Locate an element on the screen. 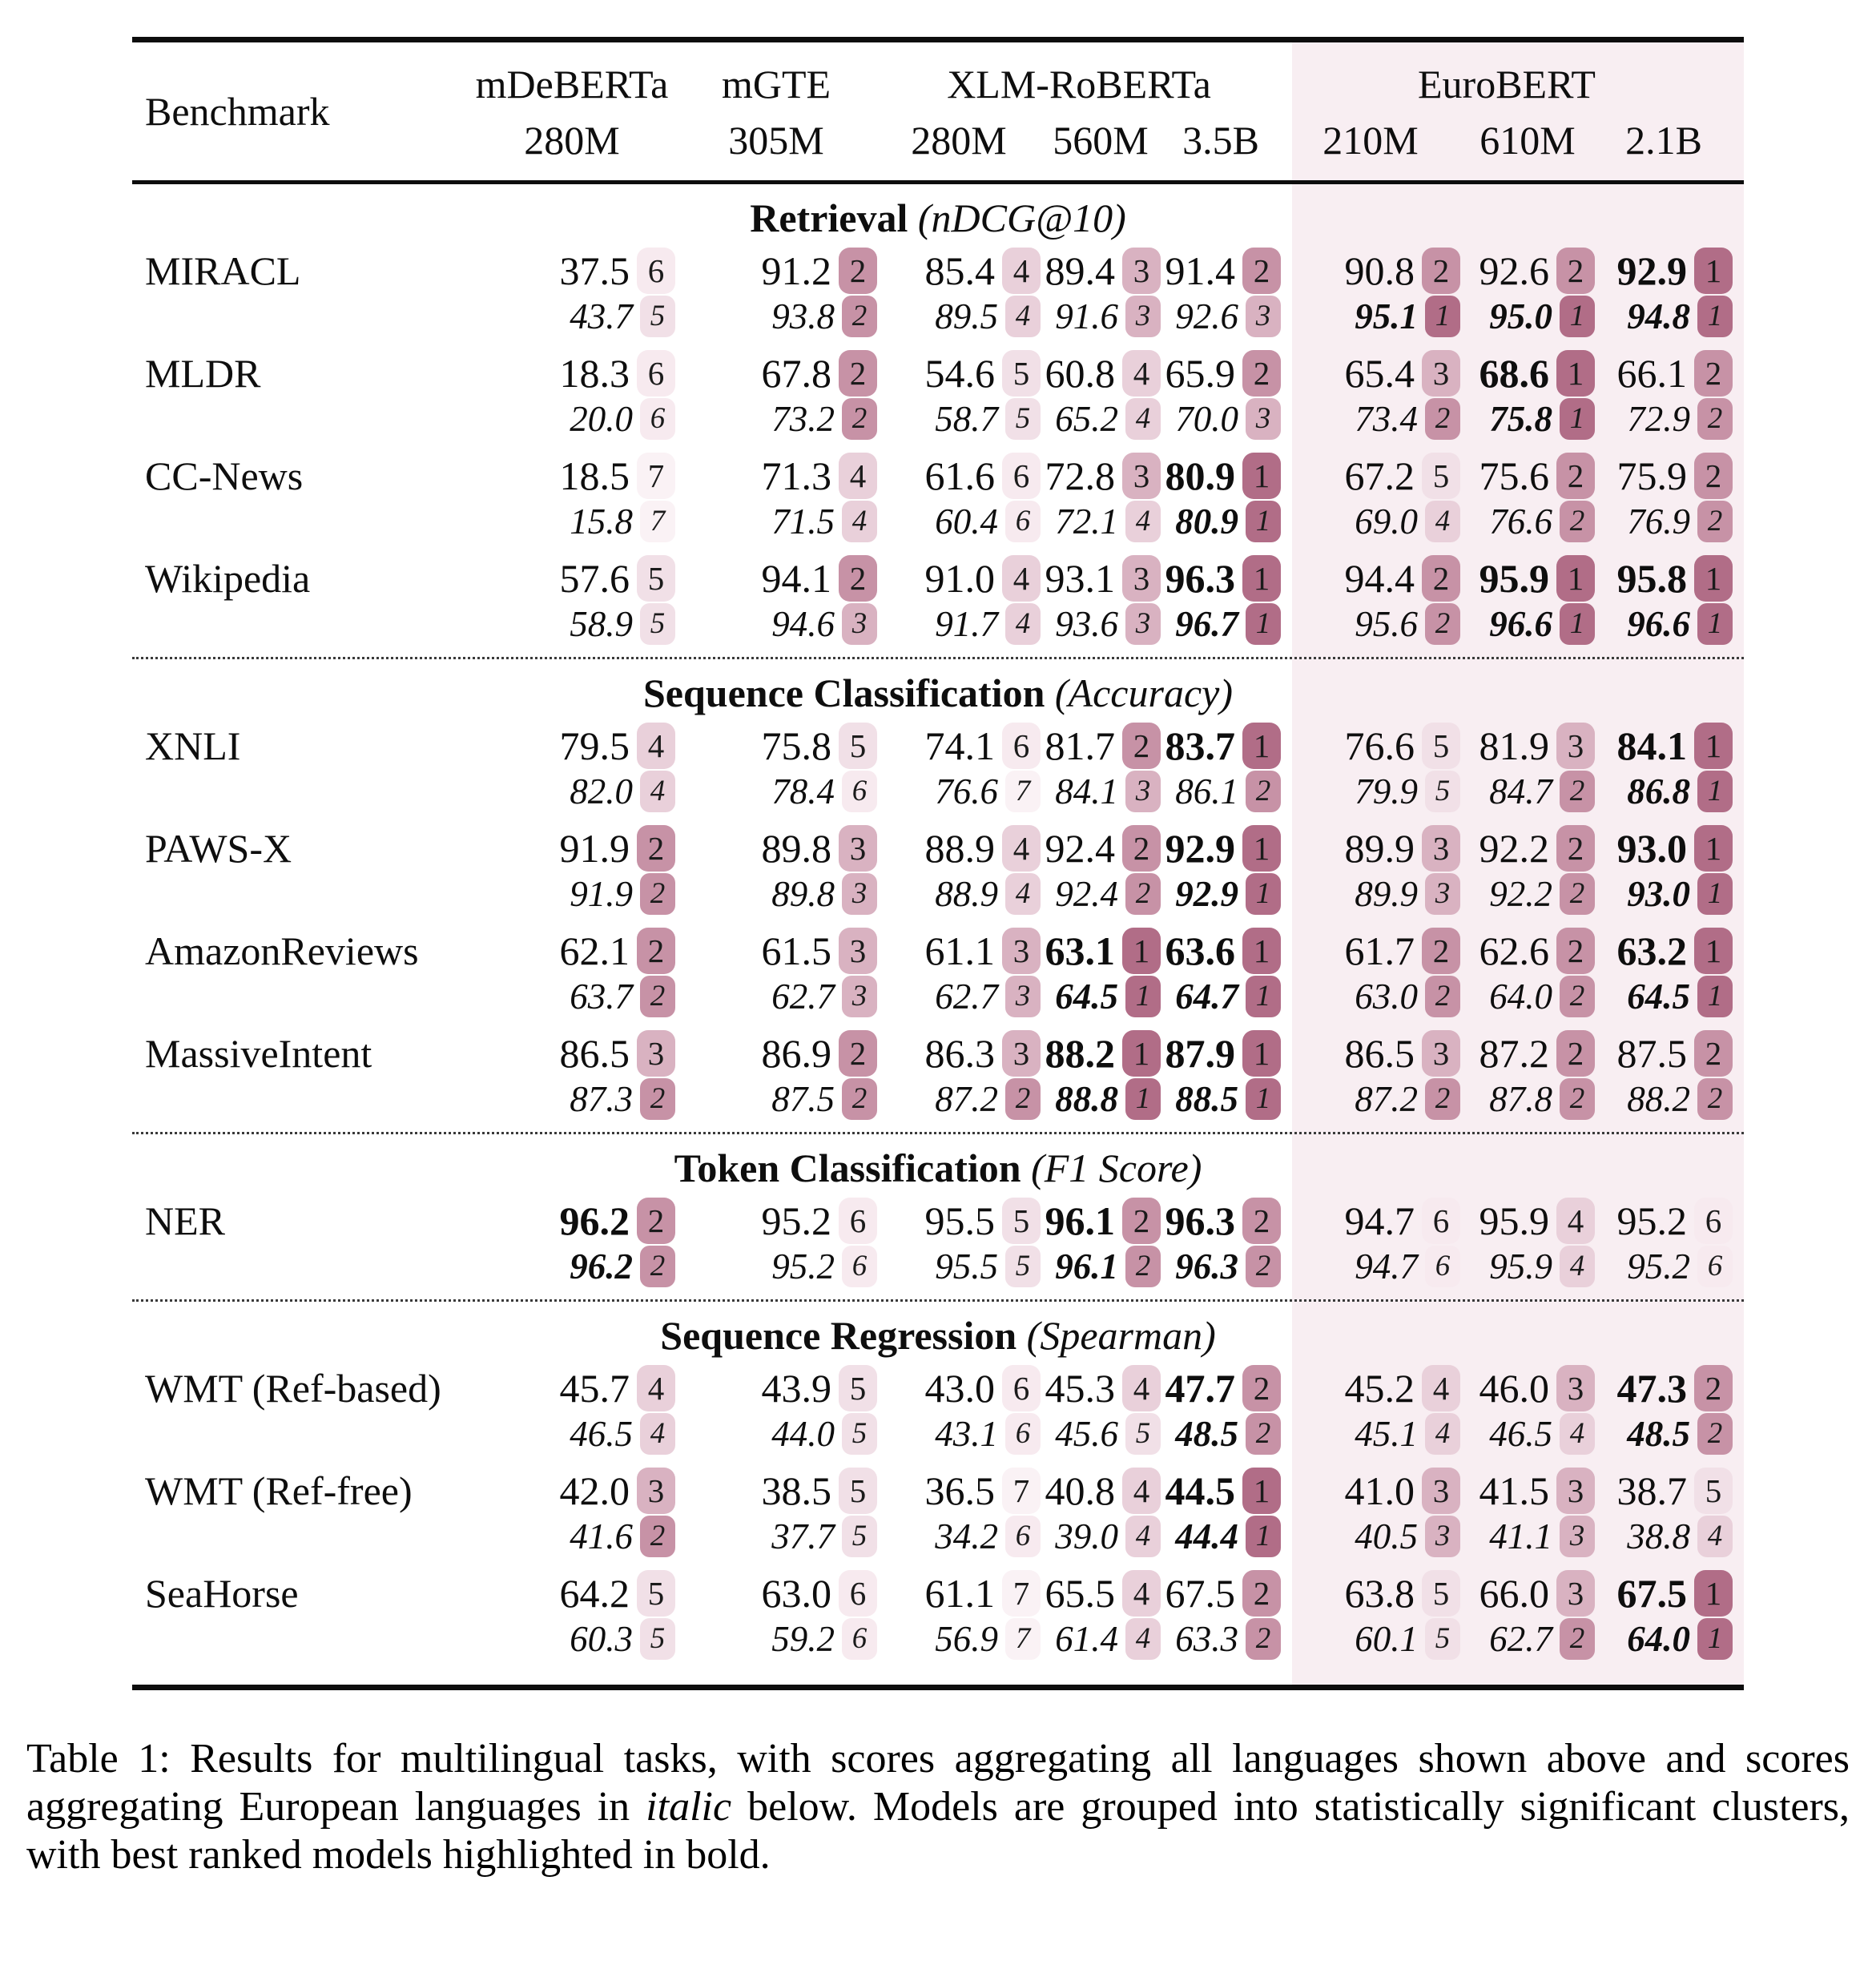 The width and height of the screenshot is (1876, 1973). score-line-european-languages: 87.3 2 87.5 2 87.2 2 88.8 1 88.5 1 87.2 2 87.8 2 88.2 2 is located at coordinates (938, 1099).